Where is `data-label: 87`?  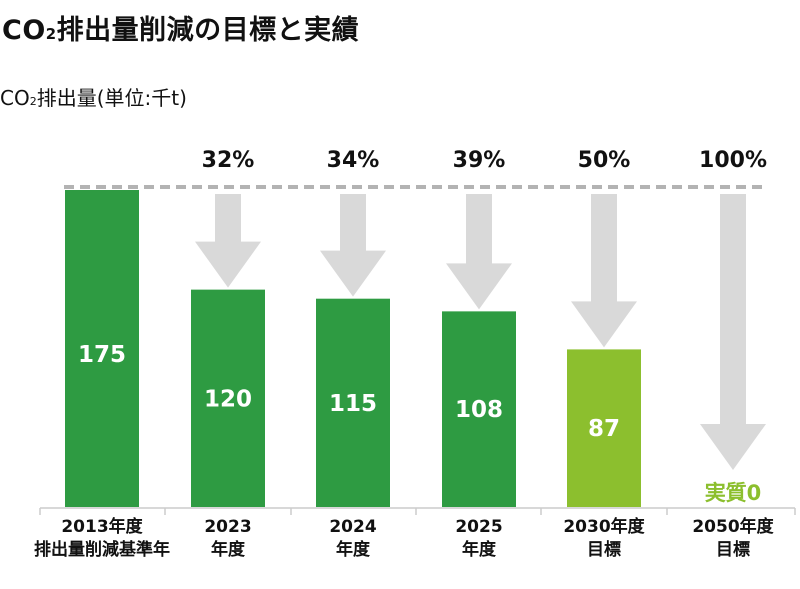 data-label: 87 is located at coordinates (604, 429).